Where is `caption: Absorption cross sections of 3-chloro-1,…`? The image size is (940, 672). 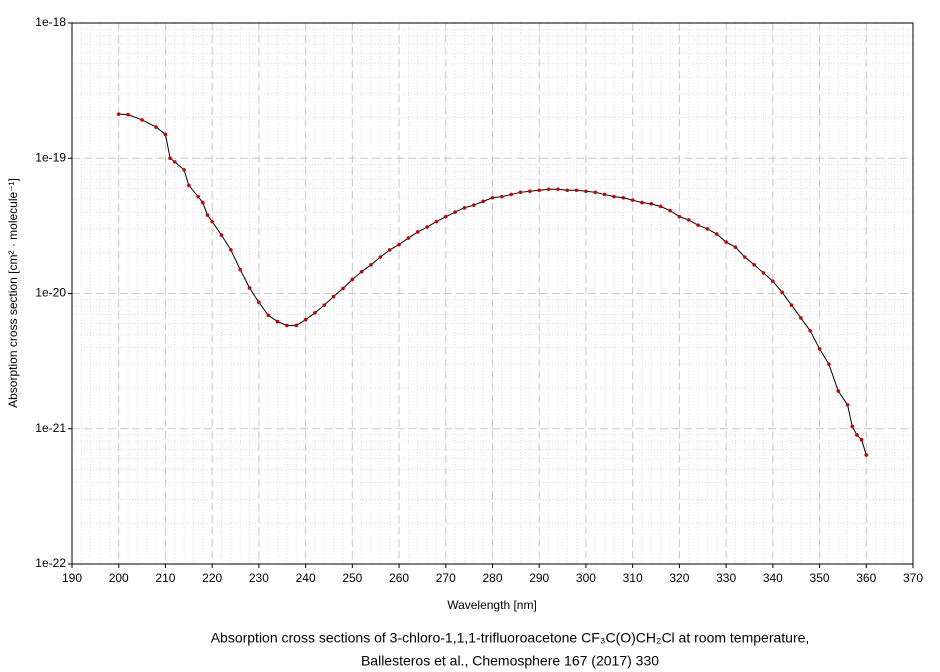 caption: Absorption cross sections of 3-chloro-1,… is located at coordinates (510, 638).